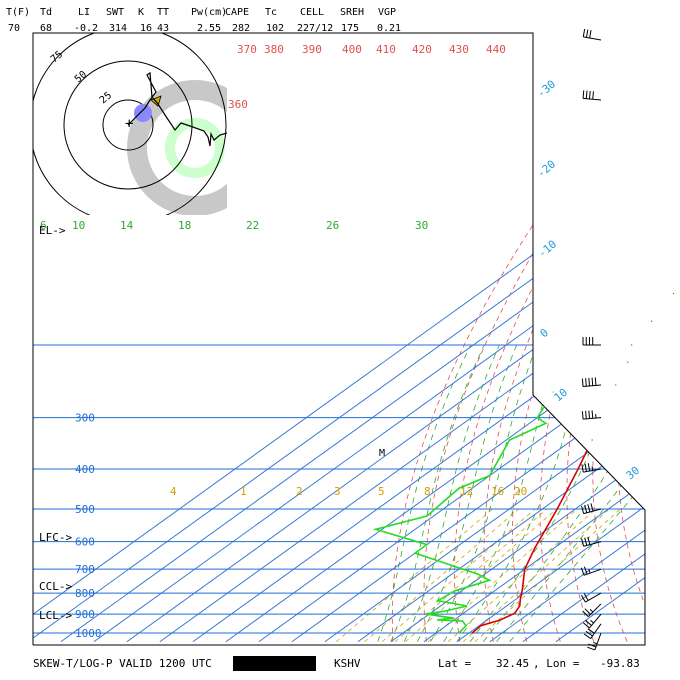 The image size is (680, 680). What do you see at coordinates (43, 225) in the screenshot?
I see `wetbulb-label: 6` at bounding box center [43, 225].